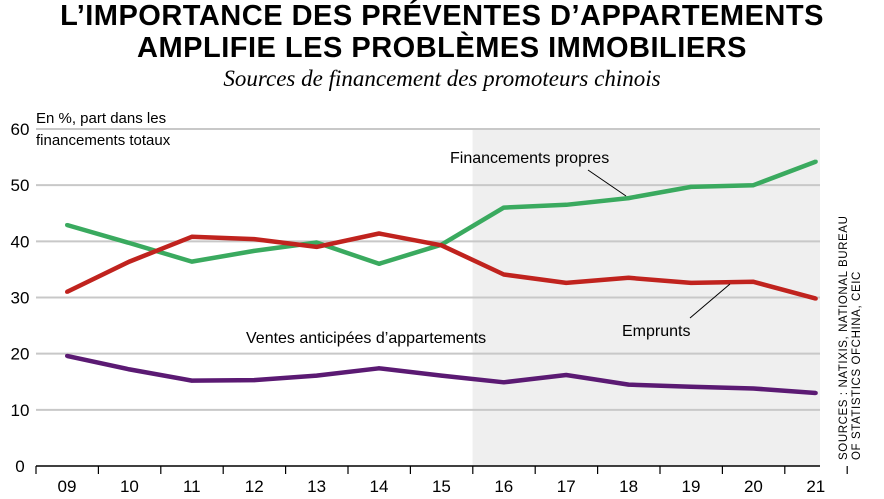 This screenshot has width=884, height=499. Describe the element at coordinates (126, 130) in the screenshot. I see `unit-label: En %, part dans les financements totaux` at that location.